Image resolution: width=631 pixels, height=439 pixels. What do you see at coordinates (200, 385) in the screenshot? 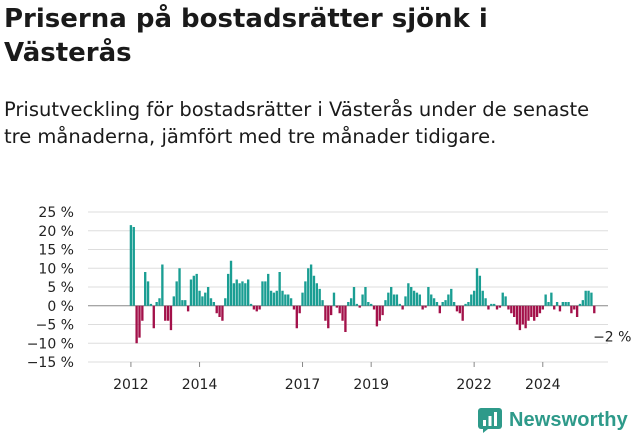
I see `x-tick-label: 2014` at bounding box center [200, 385].